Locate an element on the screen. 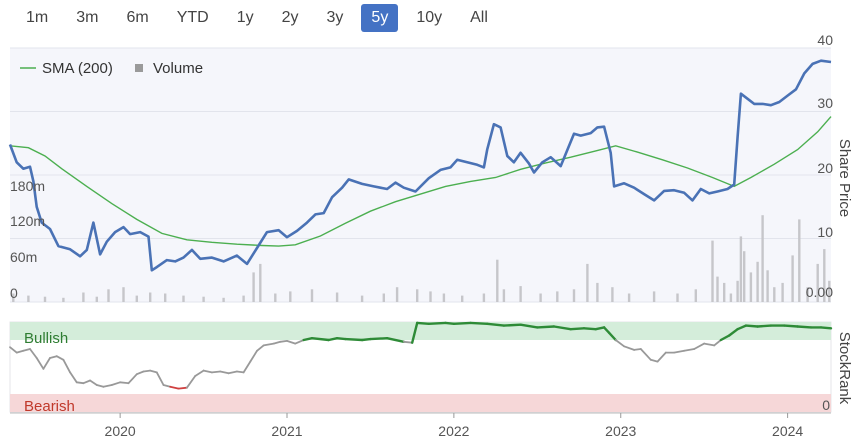 This screenshot has width=861, height=438. range-10y-button: 10y is located at coordinates (429, 17).